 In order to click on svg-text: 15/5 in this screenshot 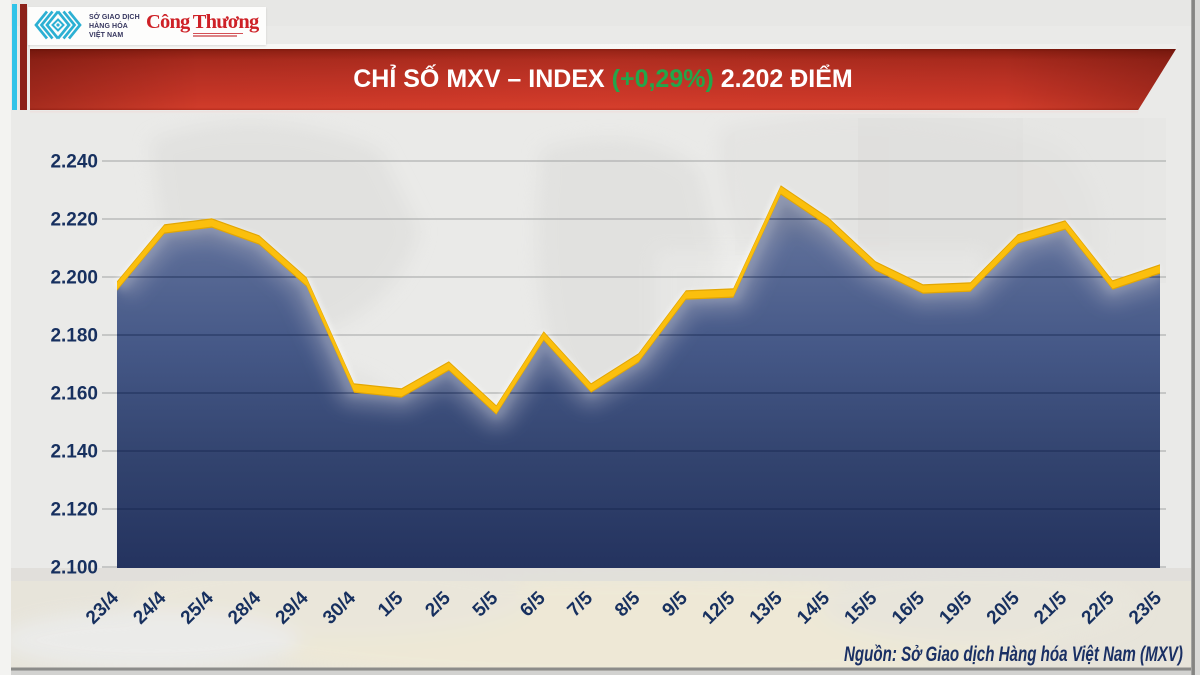, I will do `click(861, 607)`.